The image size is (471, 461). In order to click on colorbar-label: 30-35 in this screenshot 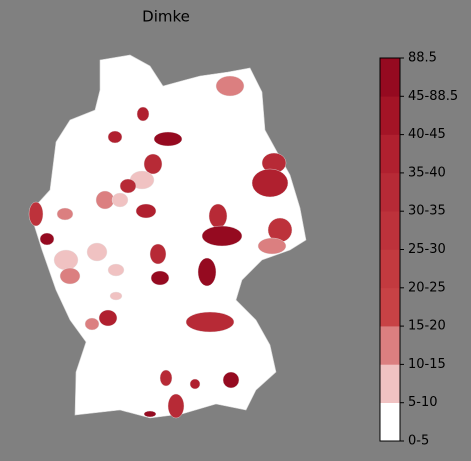, I will do `click(427, 211)`.